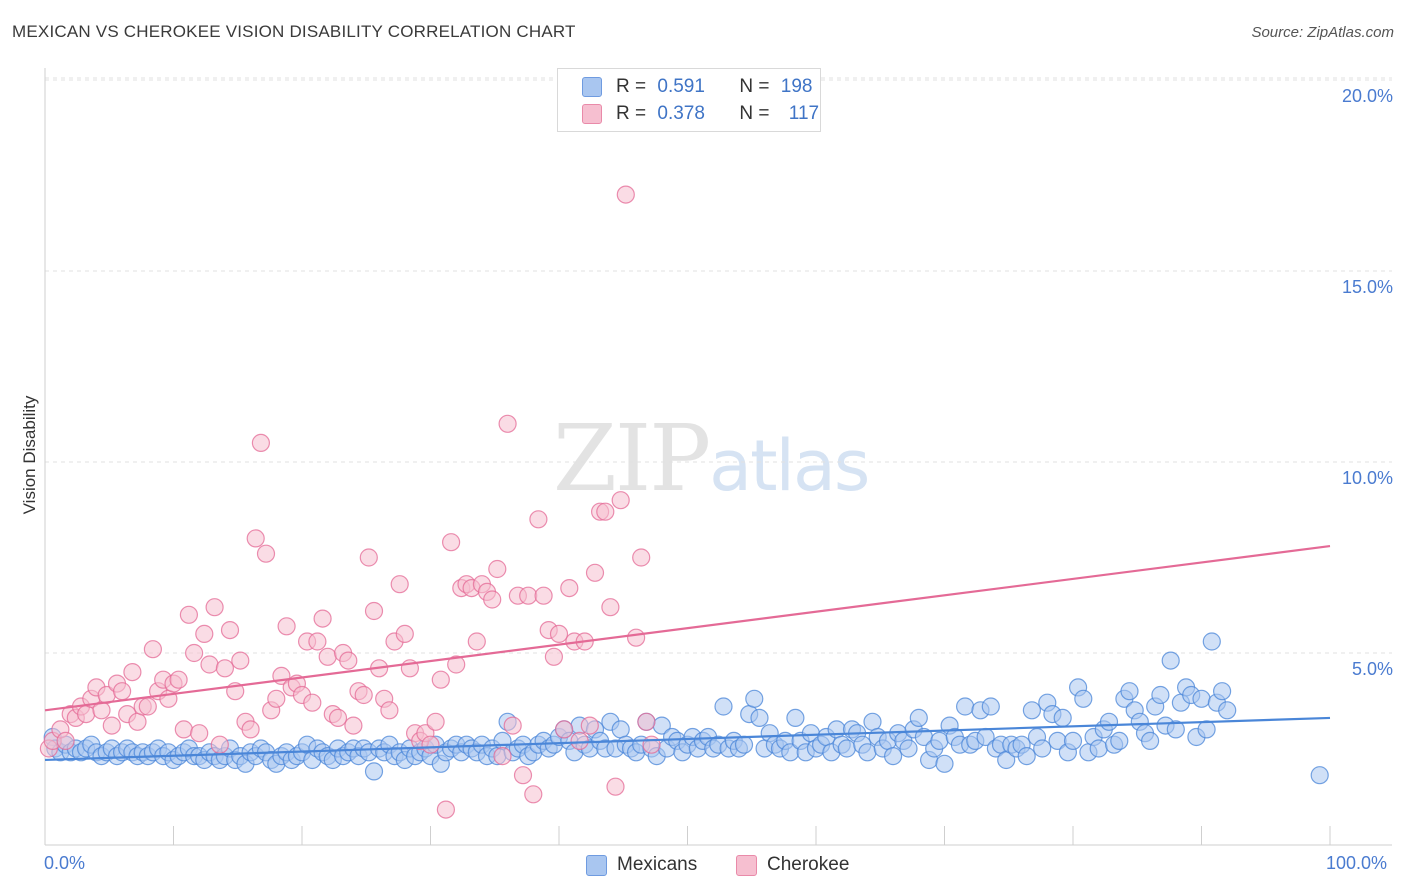  I want to click on watermark: ZIPatlas, so click(711, 458).